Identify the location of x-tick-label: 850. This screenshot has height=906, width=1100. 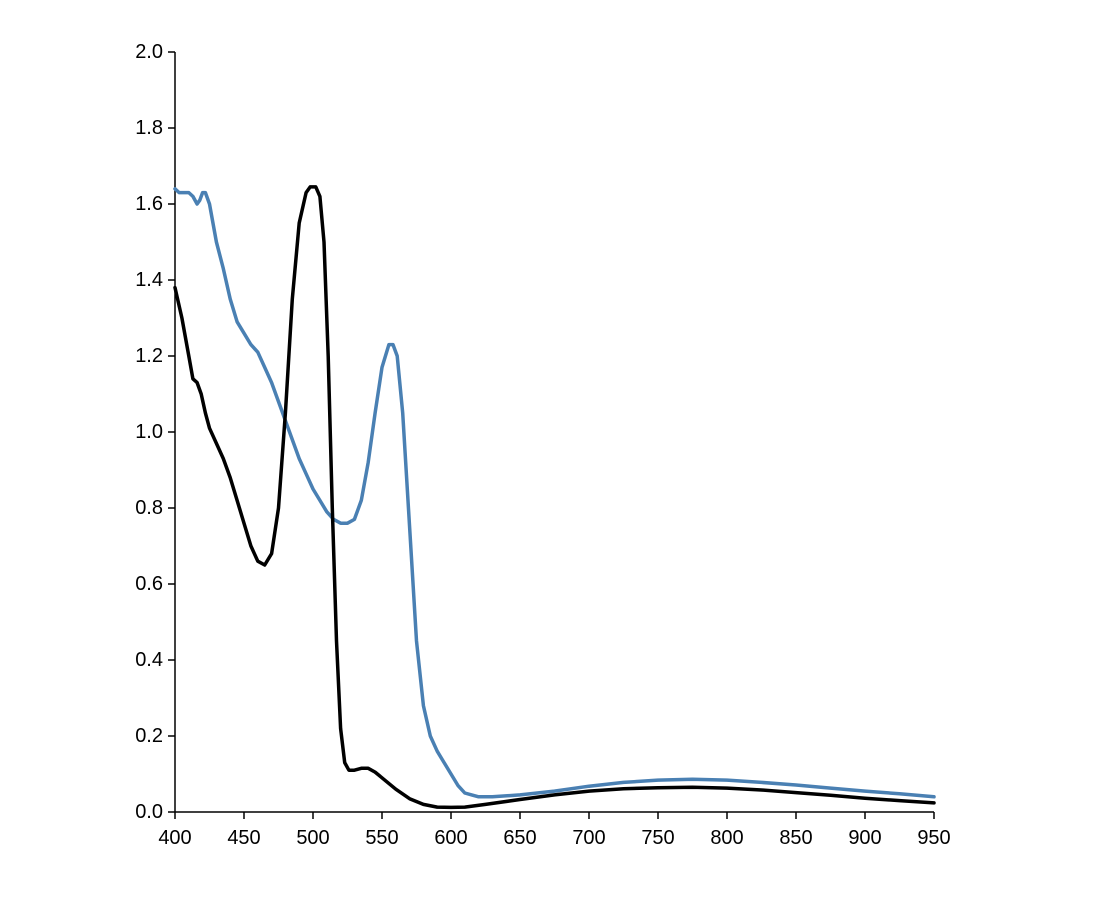
(795, 838).